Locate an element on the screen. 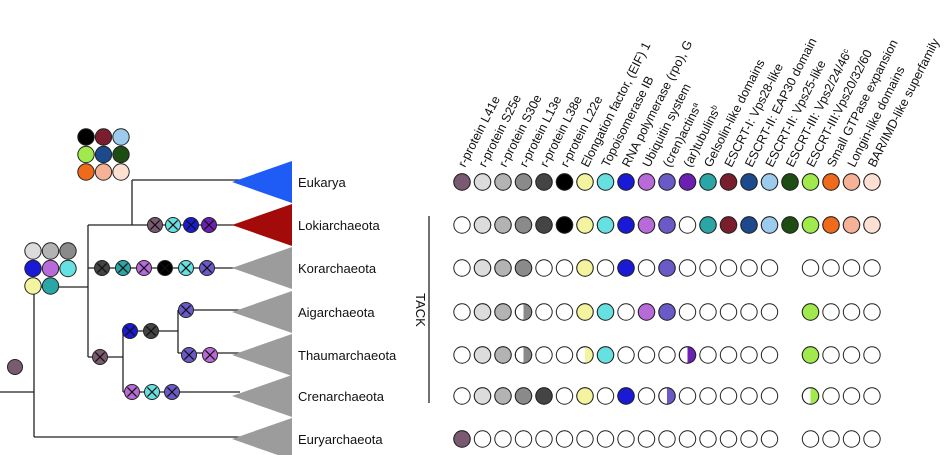 This screenshot has width=946, height=455. phylogenetic-tree is located at coordinates (120, 308).